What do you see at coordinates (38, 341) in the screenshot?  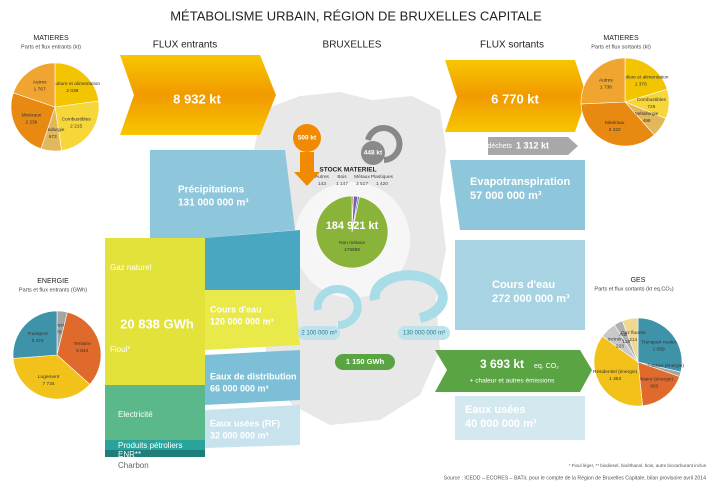 I see `pie-value-label: 5 472` at bounding box center [38, 341].